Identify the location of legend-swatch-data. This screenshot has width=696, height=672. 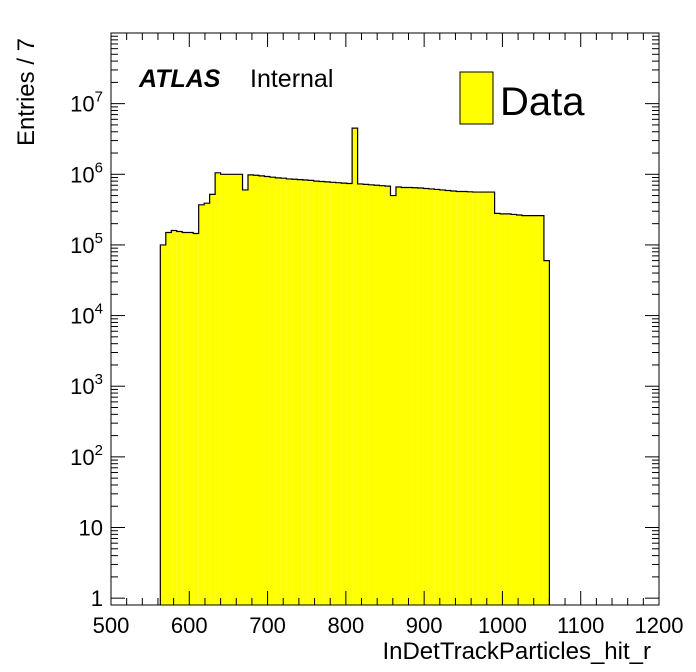
(476, 98).